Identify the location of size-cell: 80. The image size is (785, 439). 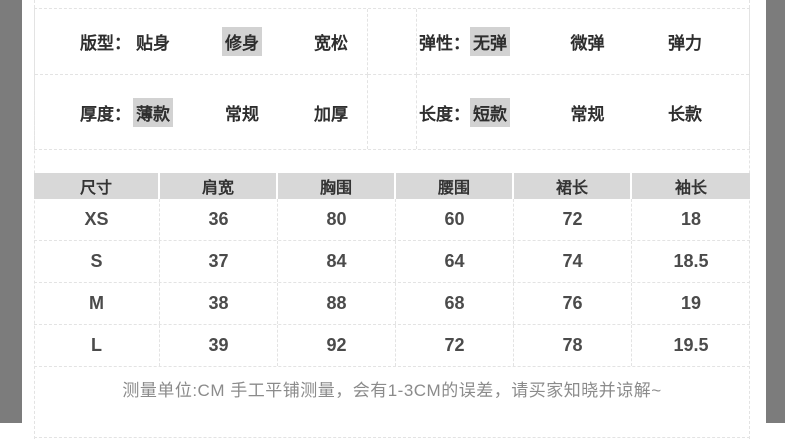
(337, 219).